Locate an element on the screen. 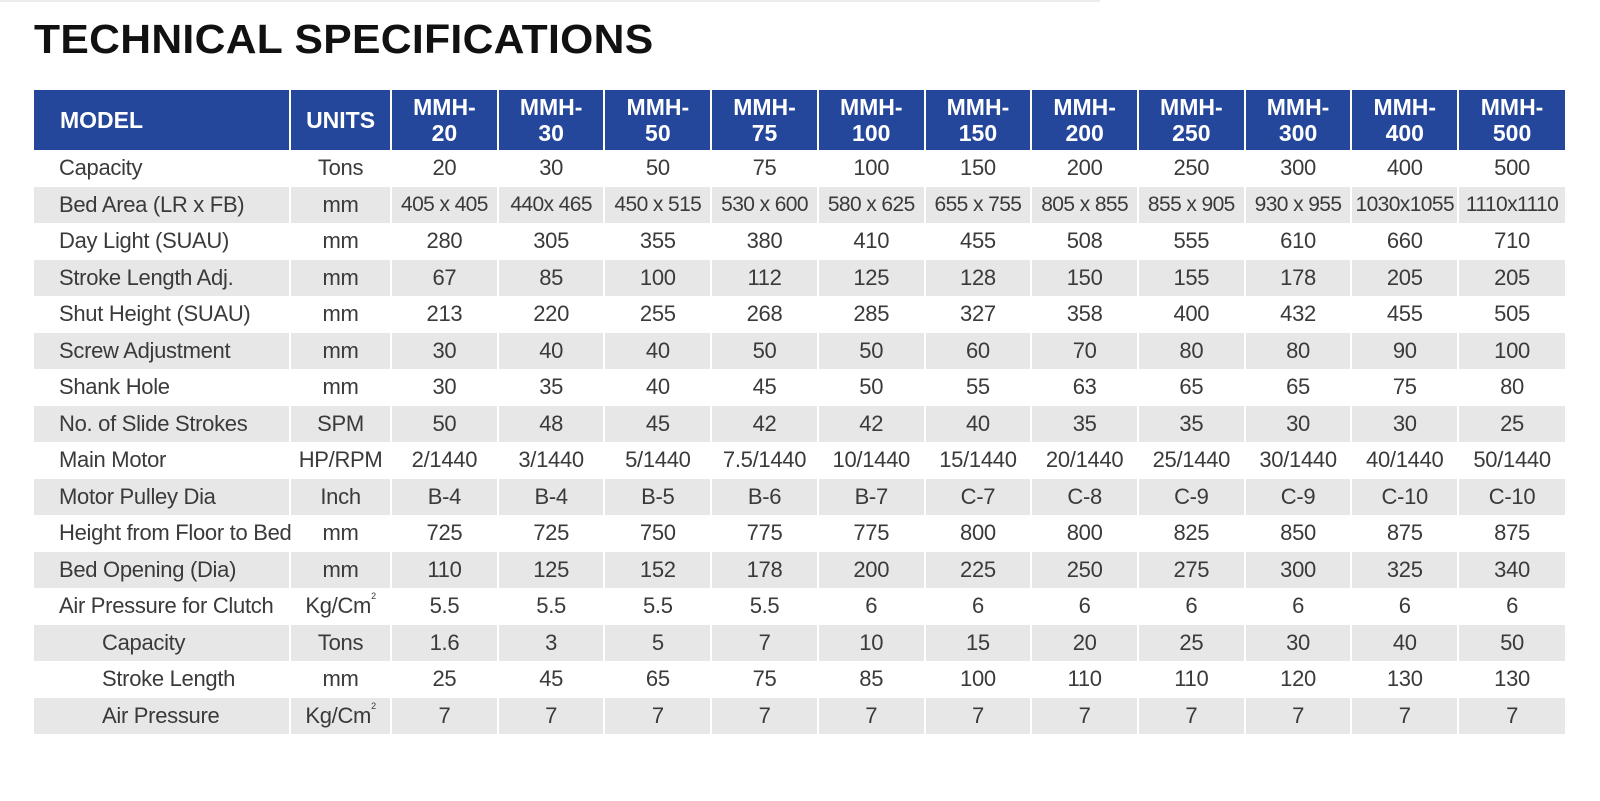 The image size is (1600, 801). spec-value: 275 is located at coordinates (1191, 569).